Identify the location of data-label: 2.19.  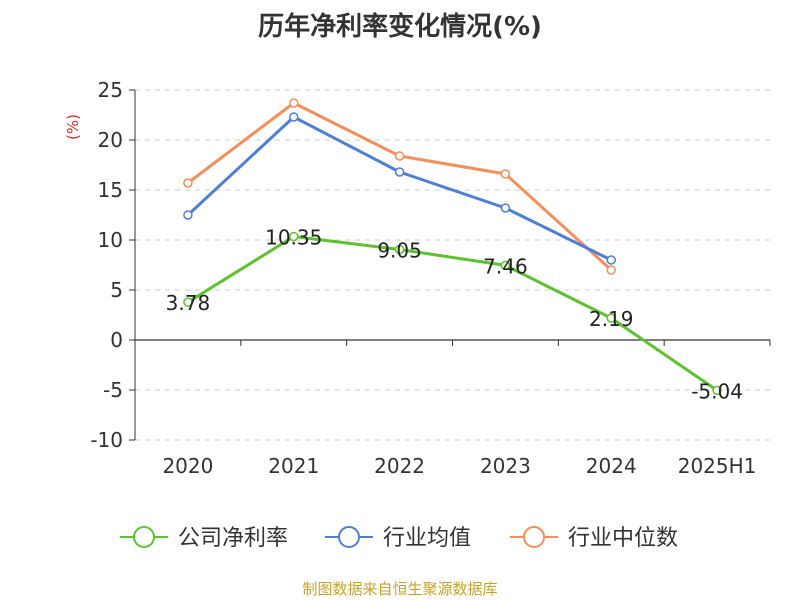
(611, 319).